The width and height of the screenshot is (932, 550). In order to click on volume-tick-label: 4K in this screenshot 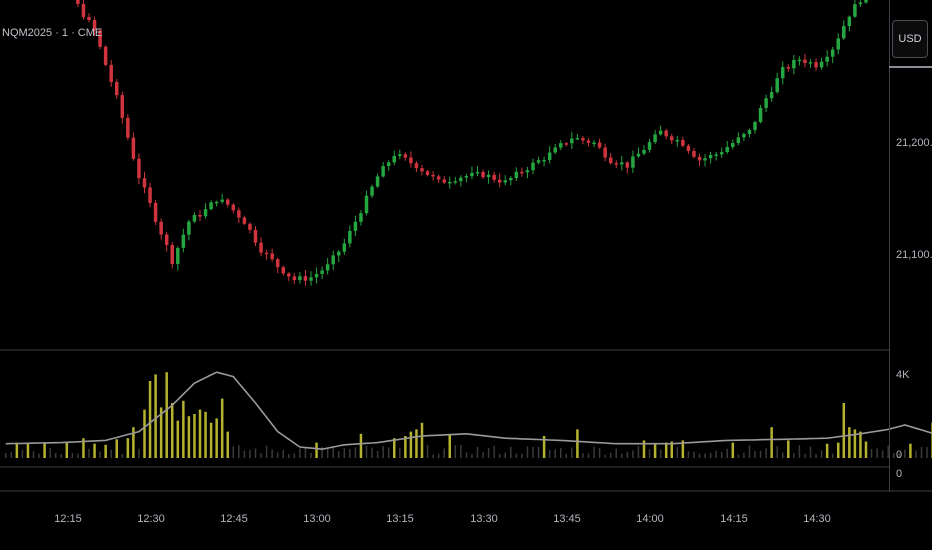, I will do `click(903, 375)`.